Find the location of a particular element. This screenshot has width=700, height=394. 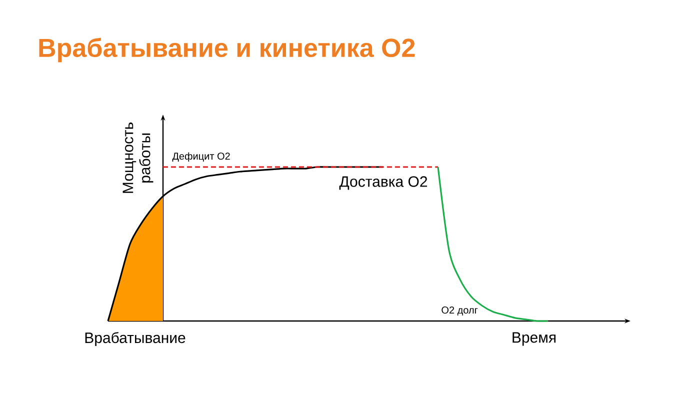

text: Дефицит O2 is located at coordinates (201, 157).